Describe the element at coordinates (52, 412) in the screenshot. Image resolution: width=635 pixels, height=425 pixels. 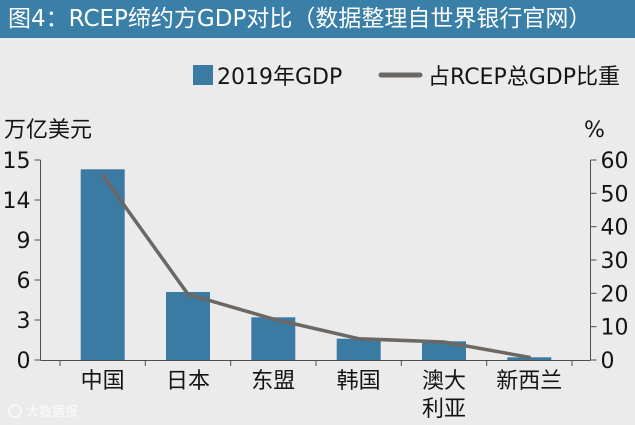
I see `watermark-text: 大数据报` at that location.